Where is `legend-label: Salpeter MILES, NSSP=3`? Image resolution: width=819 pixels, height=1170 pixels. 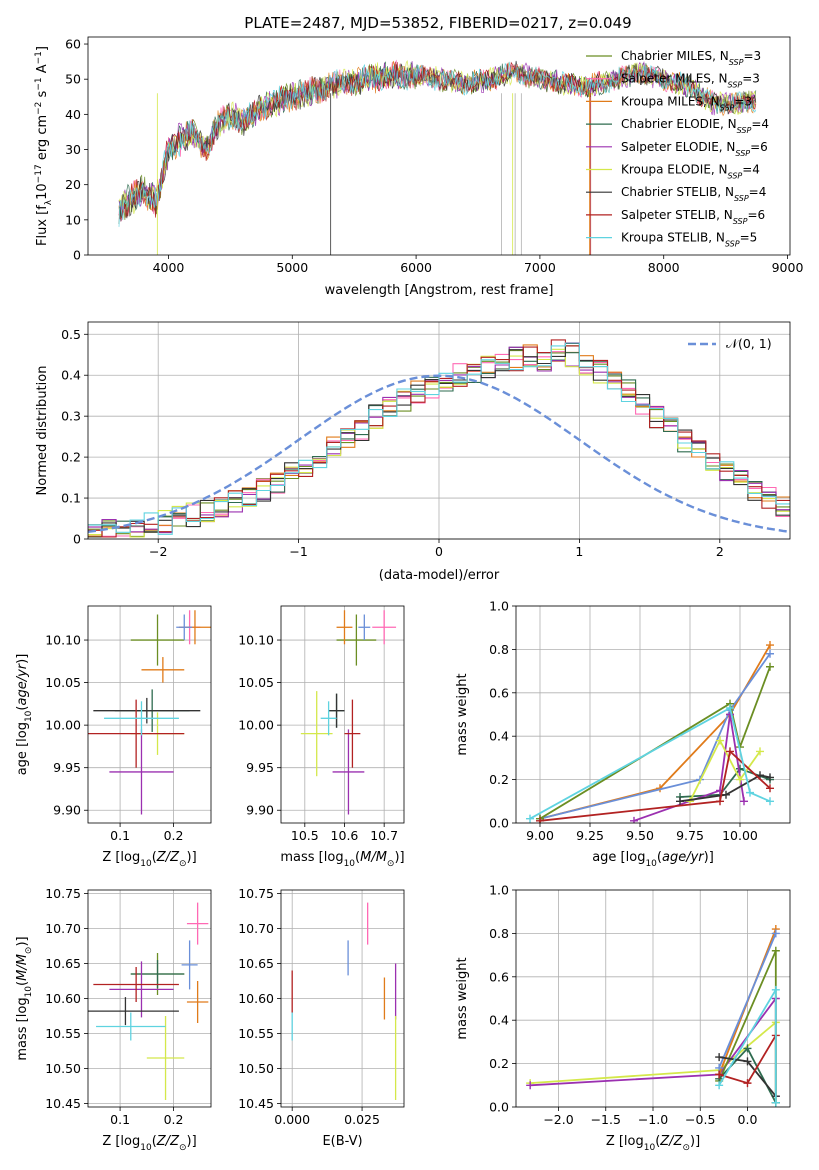 legend-label: Salpeter MILES, NSSP=3 is located at coordinates (690, 81).